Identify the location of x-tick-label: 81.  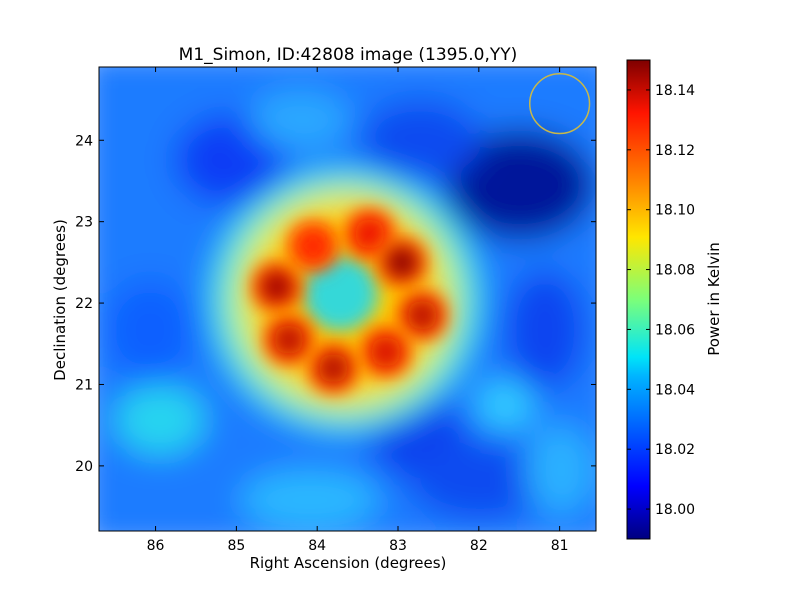
(560, 546).